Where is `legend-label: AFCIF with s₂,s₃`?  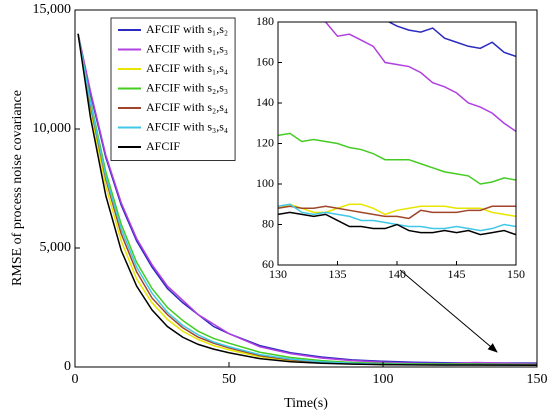
legend-label: AFCIF with s₂,s₃ is located at coordinates (187, 87).